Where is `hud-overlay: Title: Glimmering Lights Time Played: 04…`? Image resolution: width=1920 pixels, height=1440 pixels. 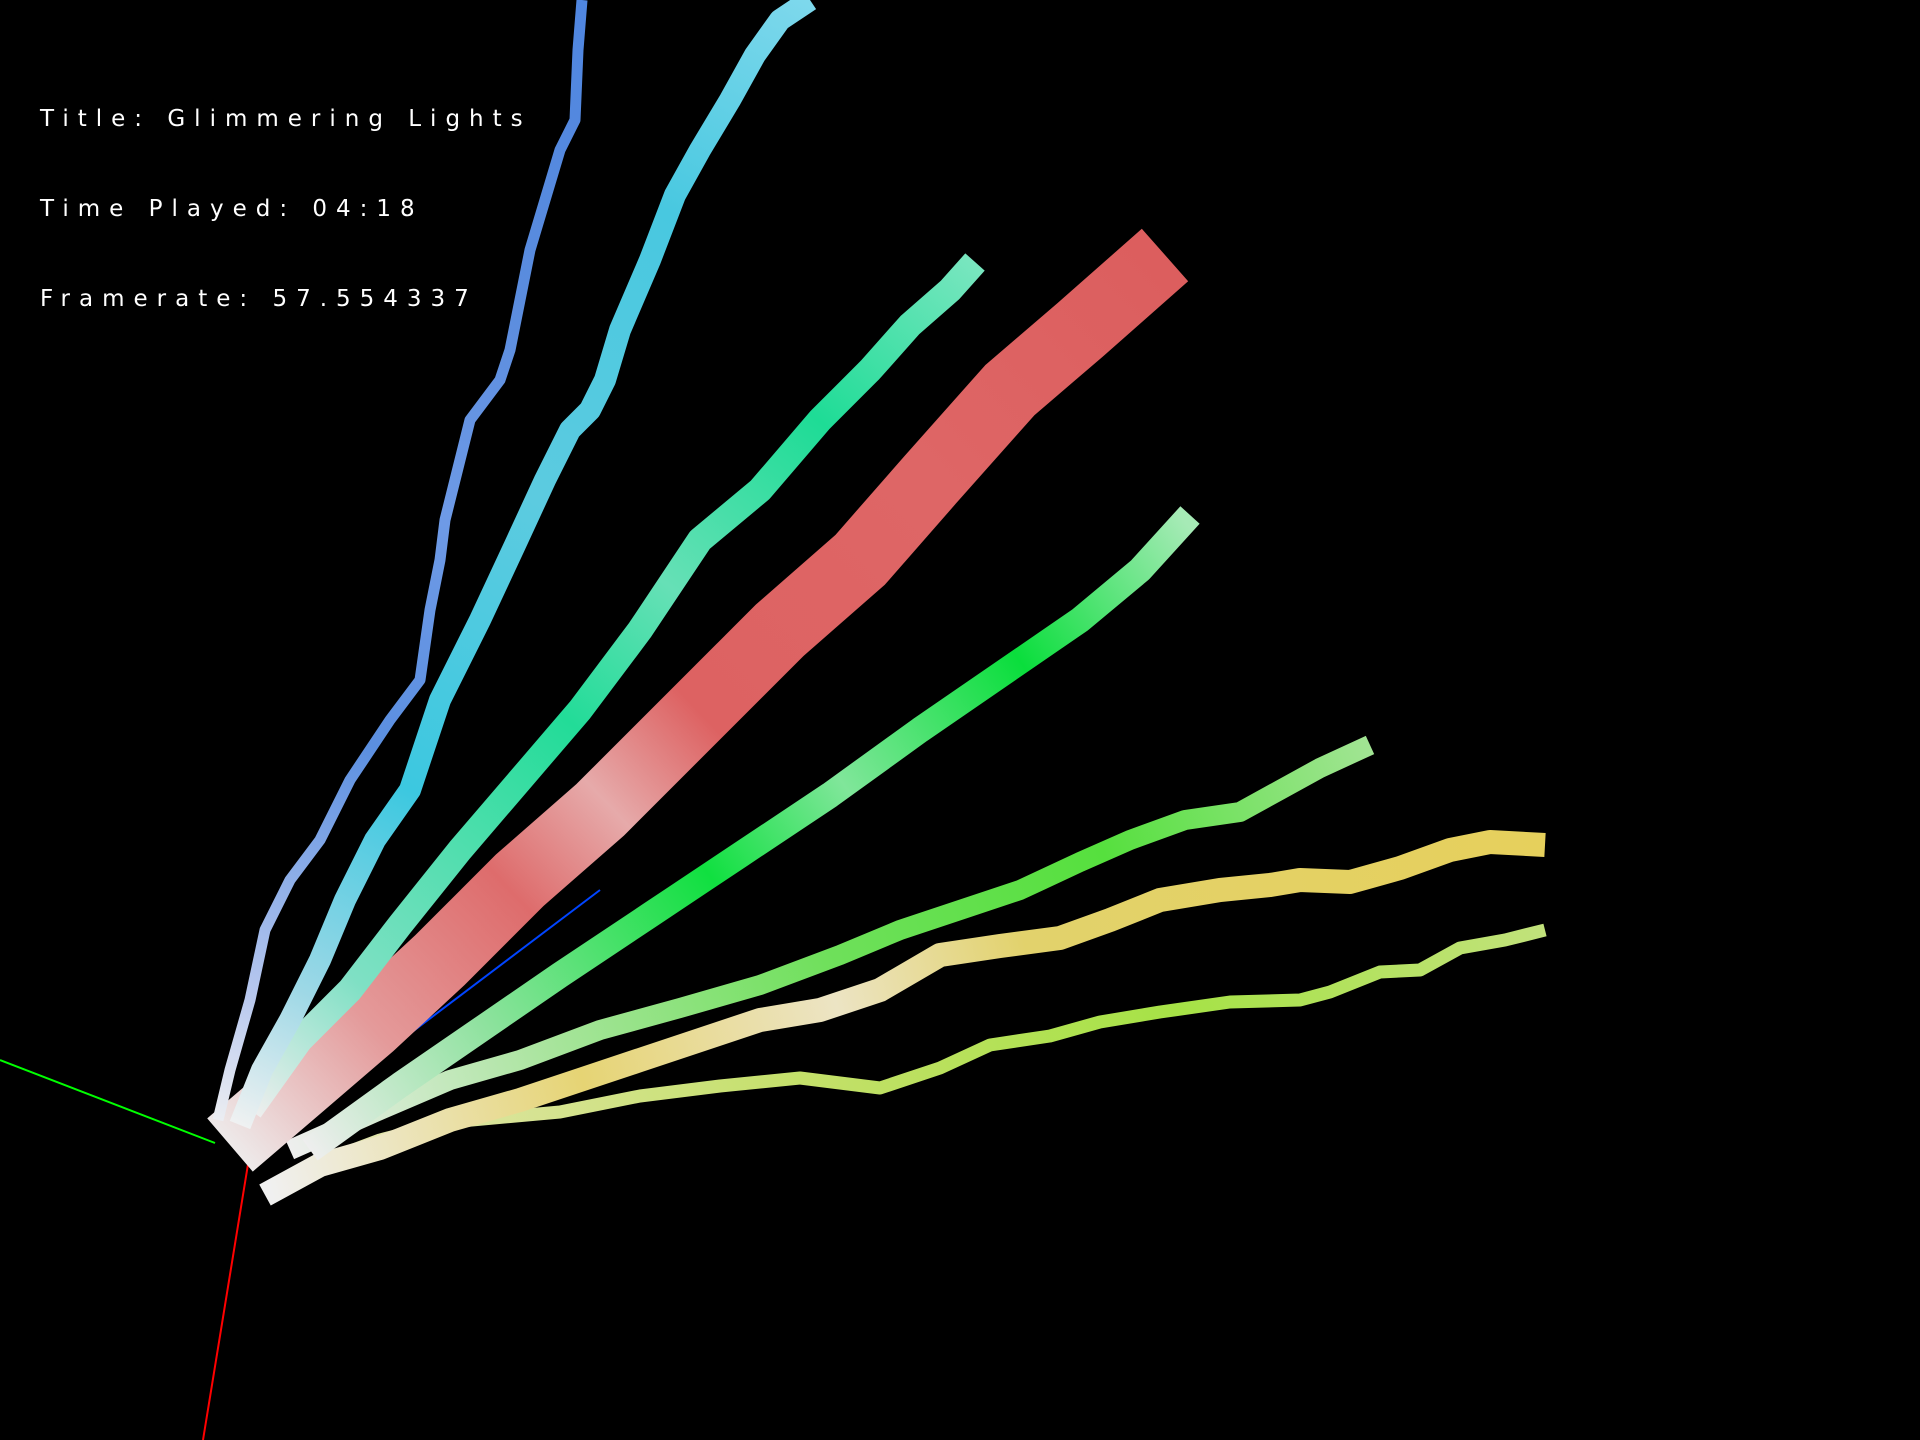
hud-overlay: Title: Glimmering Lights Time Played: 04… is located at coordinates (286, 194).